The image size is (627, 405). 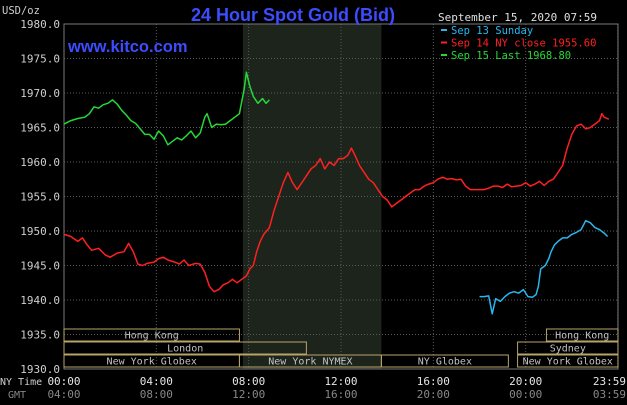 I want to click on x-tick-label-ny: 20:00, so click(x=525, y=381).